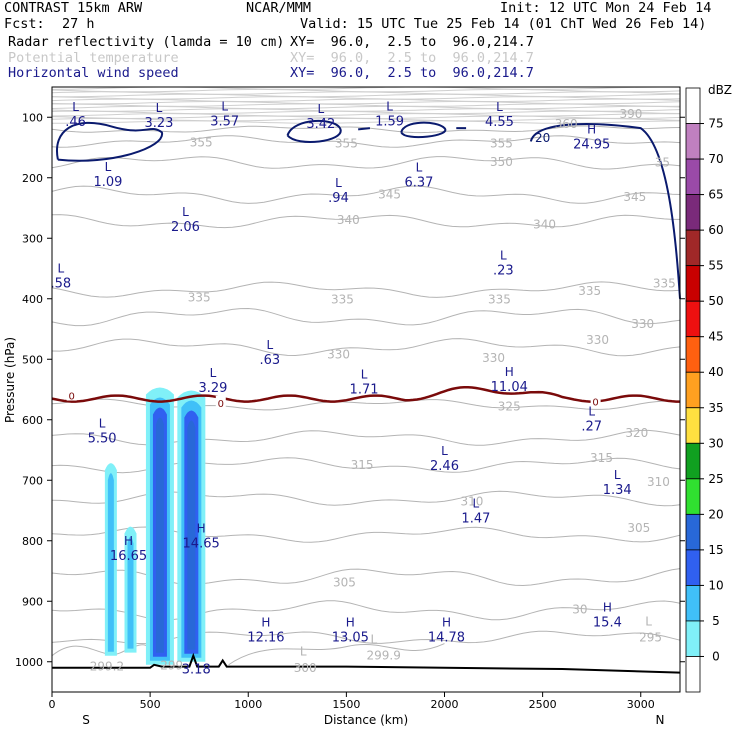 The image size is (740, 740). Describe the element at coordinates (212, 388) in the screenshot. I see `wind-extremum-value: 3.29` at that location.